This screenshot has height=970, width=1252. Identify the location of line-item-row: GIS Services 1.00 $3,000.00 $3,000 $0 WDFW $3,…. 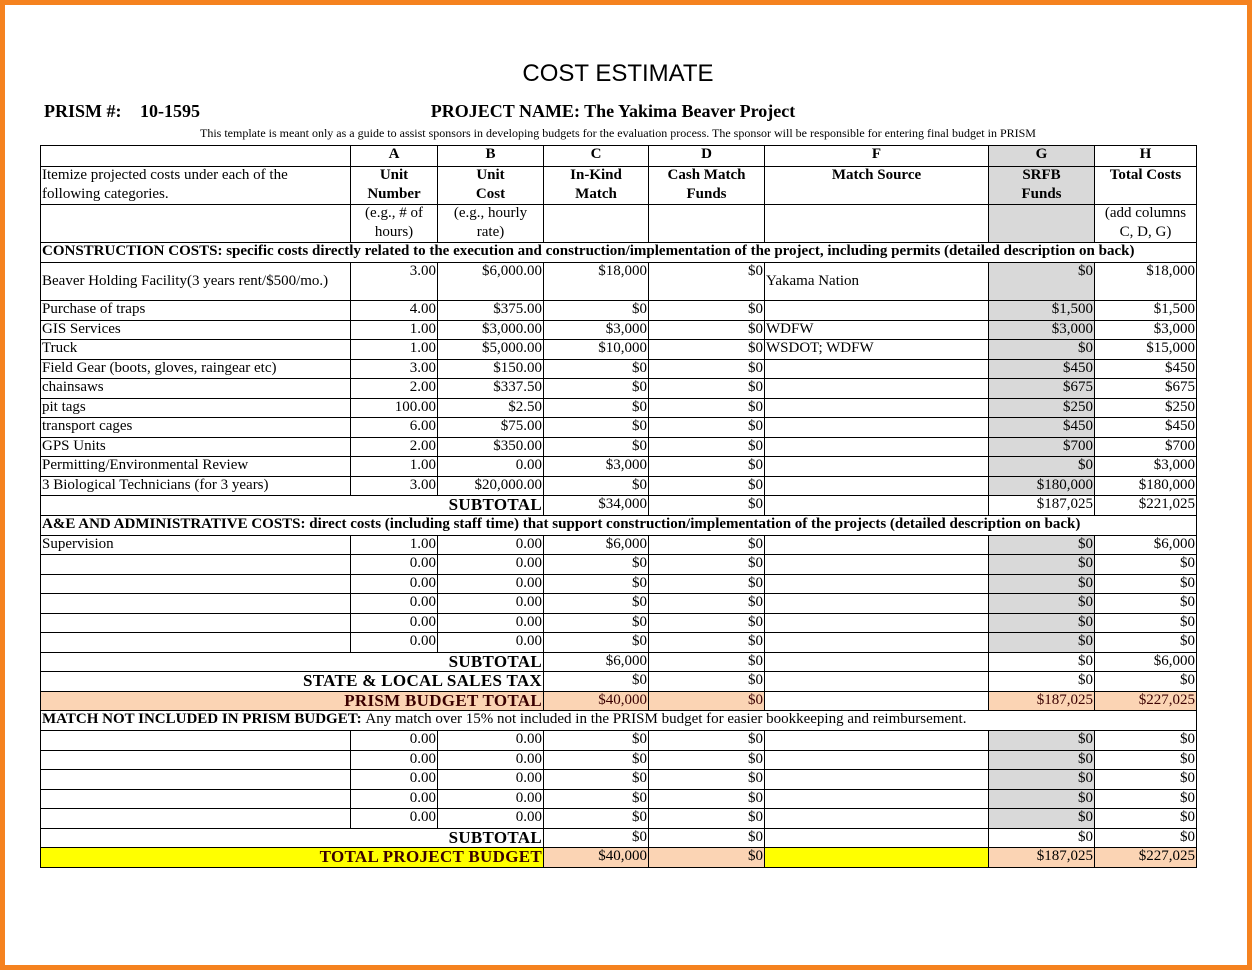
(618, 329).